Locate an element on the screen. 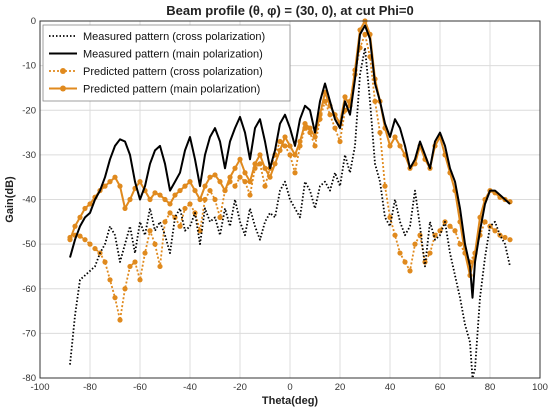  legend-label: Predicted pattern (cross polarization) is located at coordinates (173, 72).